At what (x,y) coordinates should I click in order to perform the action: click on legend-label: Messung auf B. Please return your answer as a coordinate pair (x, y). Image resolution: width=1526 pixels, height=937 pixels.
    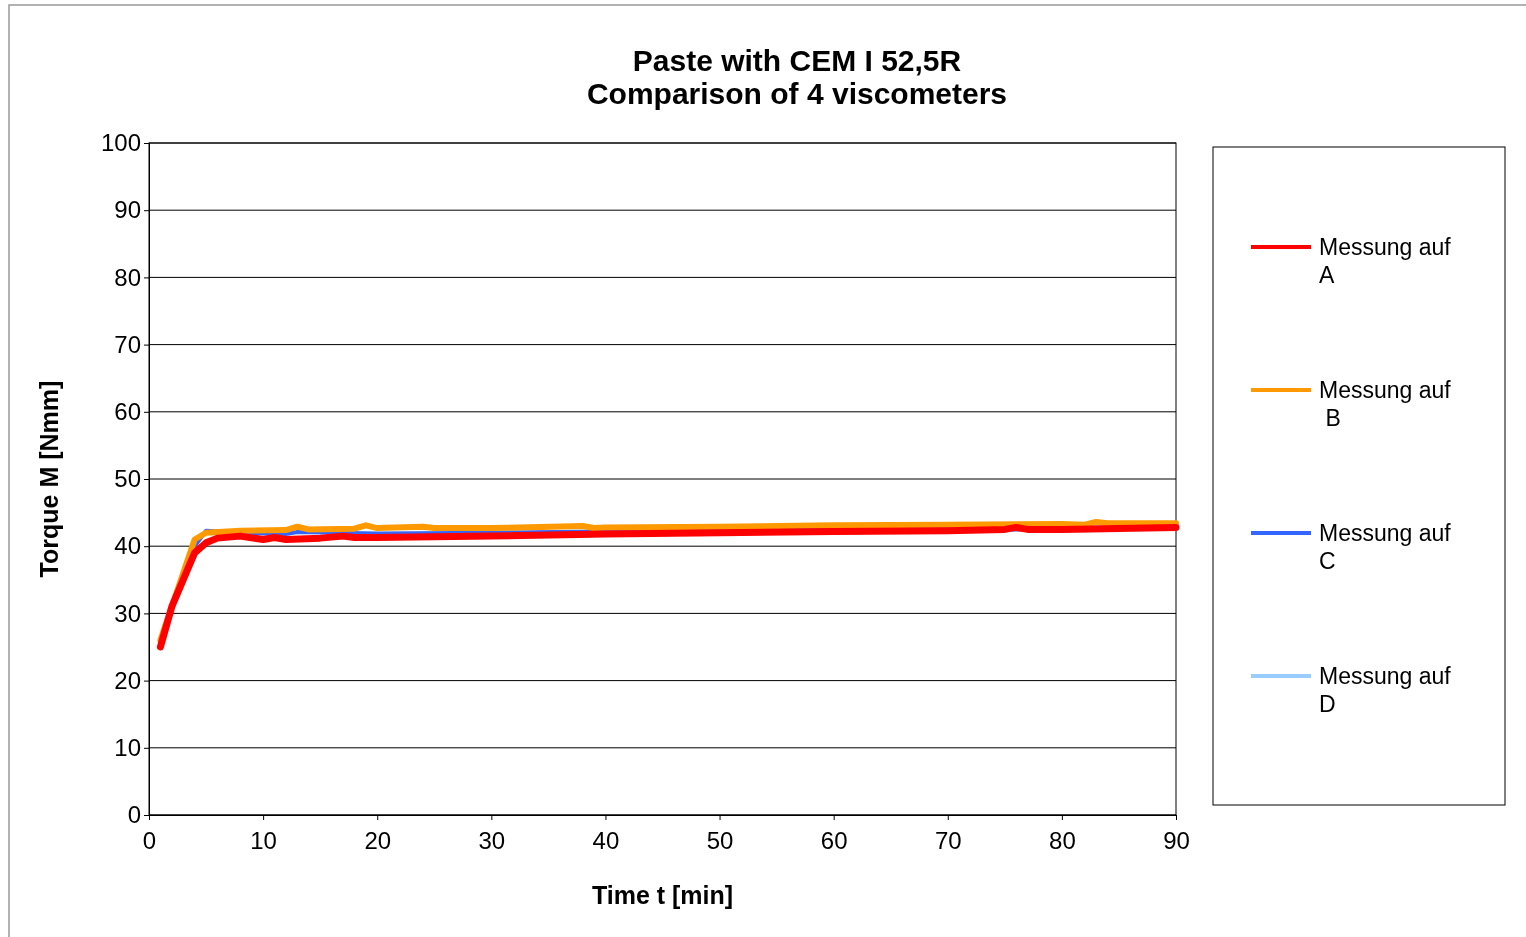
    Looking at the image, I should click on (1385, 404).